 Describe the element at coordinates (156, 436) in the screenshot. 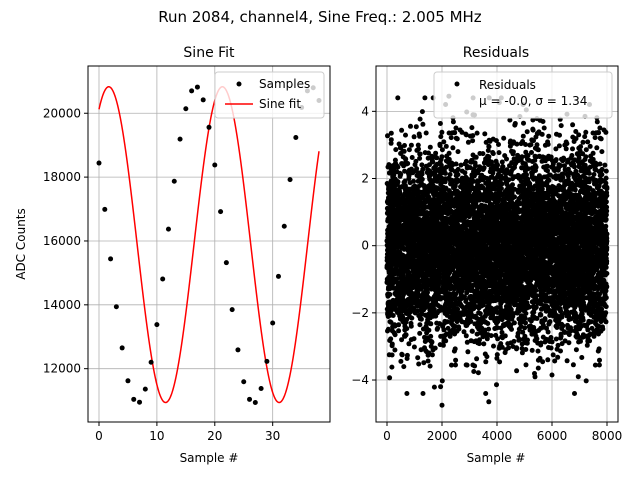

I see `sine-fit-xtick-label: 10` at that location.